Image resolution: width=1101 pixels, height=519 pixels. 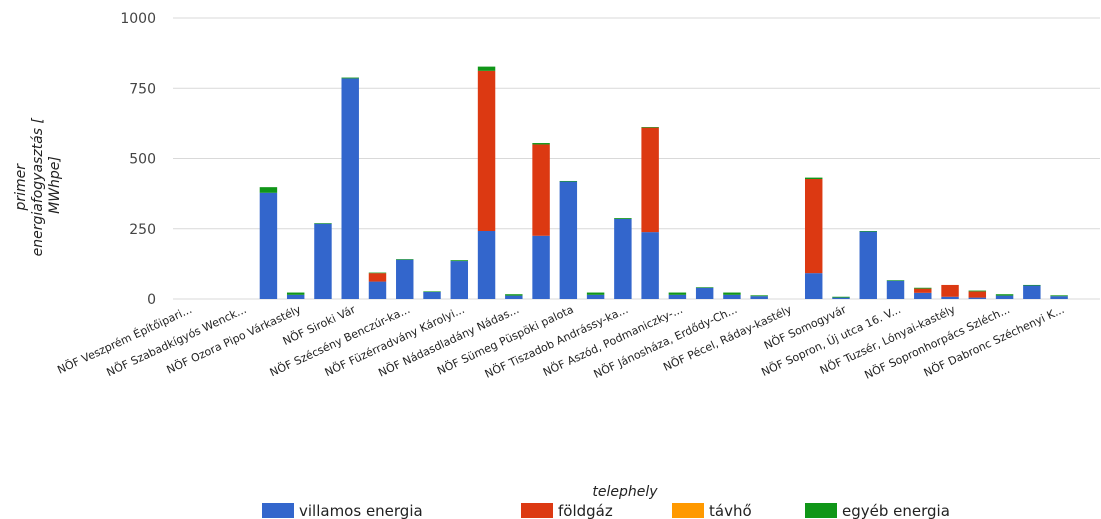 I want to click on legend-label: földgáz, so click(x=585, y=510).